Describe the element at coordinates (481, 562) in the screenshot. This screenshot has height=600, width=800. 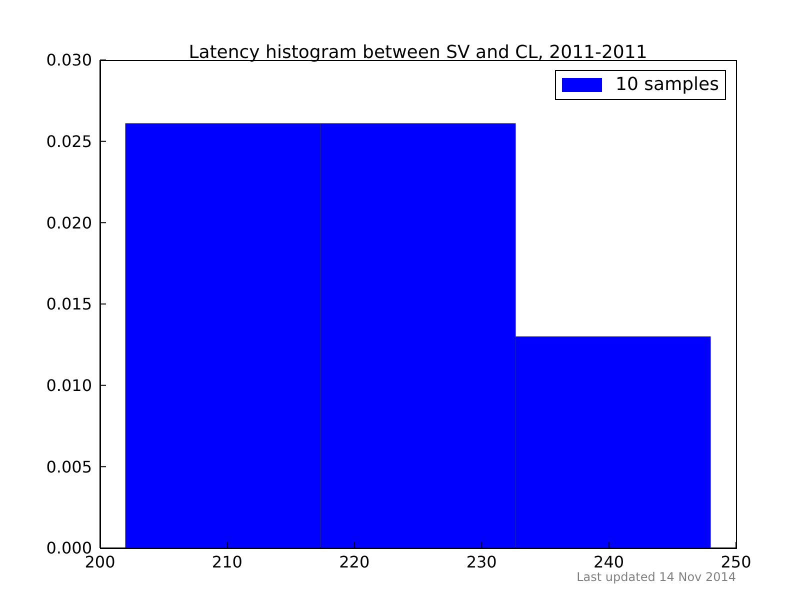
I see `x-tick-label: 230` at that location.